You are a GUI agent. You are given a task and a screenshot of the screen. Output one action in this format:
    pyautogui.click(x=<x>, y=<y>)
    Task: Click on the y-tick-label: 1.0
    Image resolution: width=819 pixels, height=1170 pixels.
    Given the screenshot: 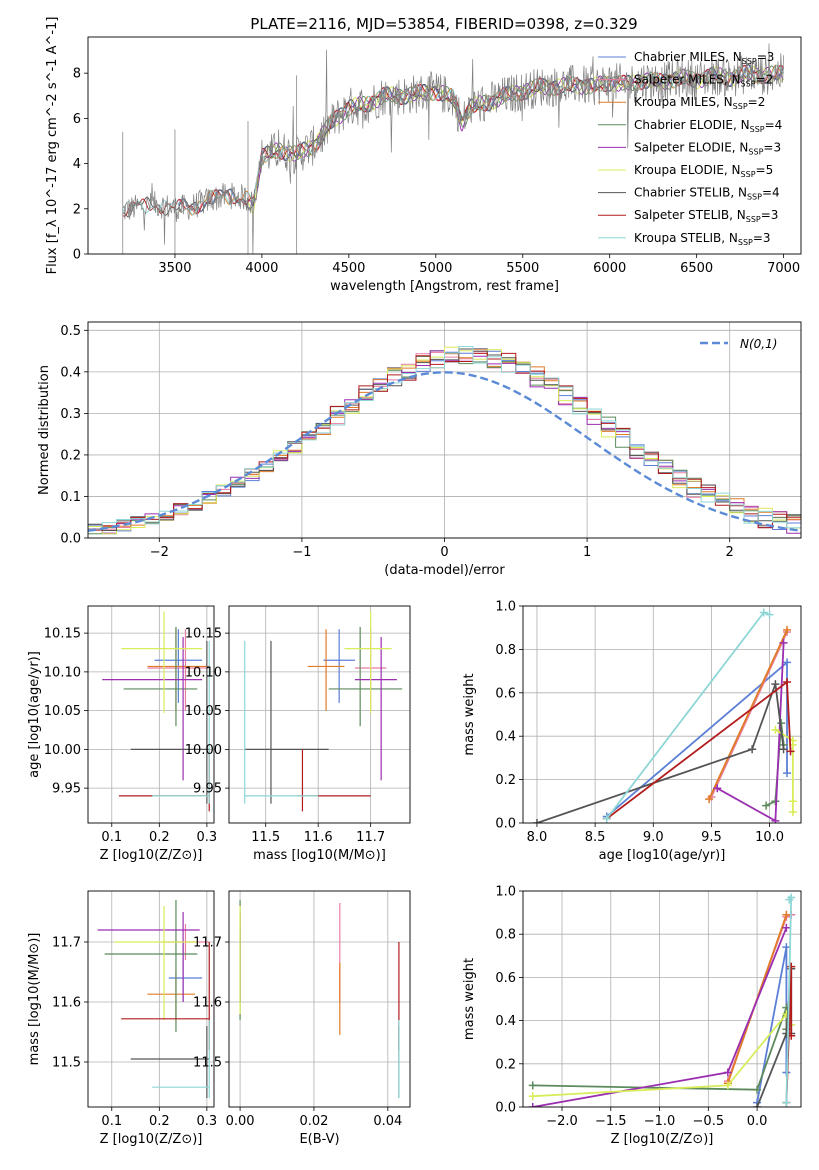 What is the action you would take?
    pyautogui.click(x=505, y=607)
    